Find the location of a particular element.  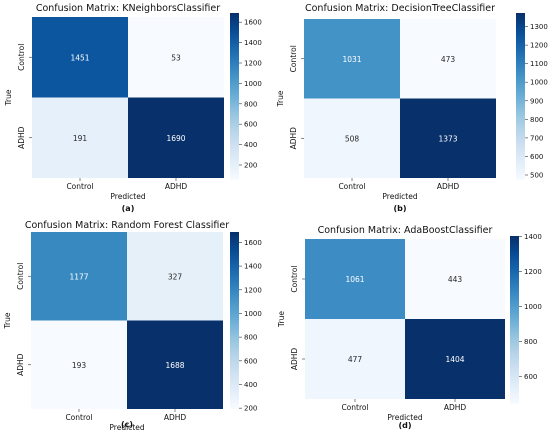

cell-value-label-r0-c0: 1177 is located at coordinates (78, 276).